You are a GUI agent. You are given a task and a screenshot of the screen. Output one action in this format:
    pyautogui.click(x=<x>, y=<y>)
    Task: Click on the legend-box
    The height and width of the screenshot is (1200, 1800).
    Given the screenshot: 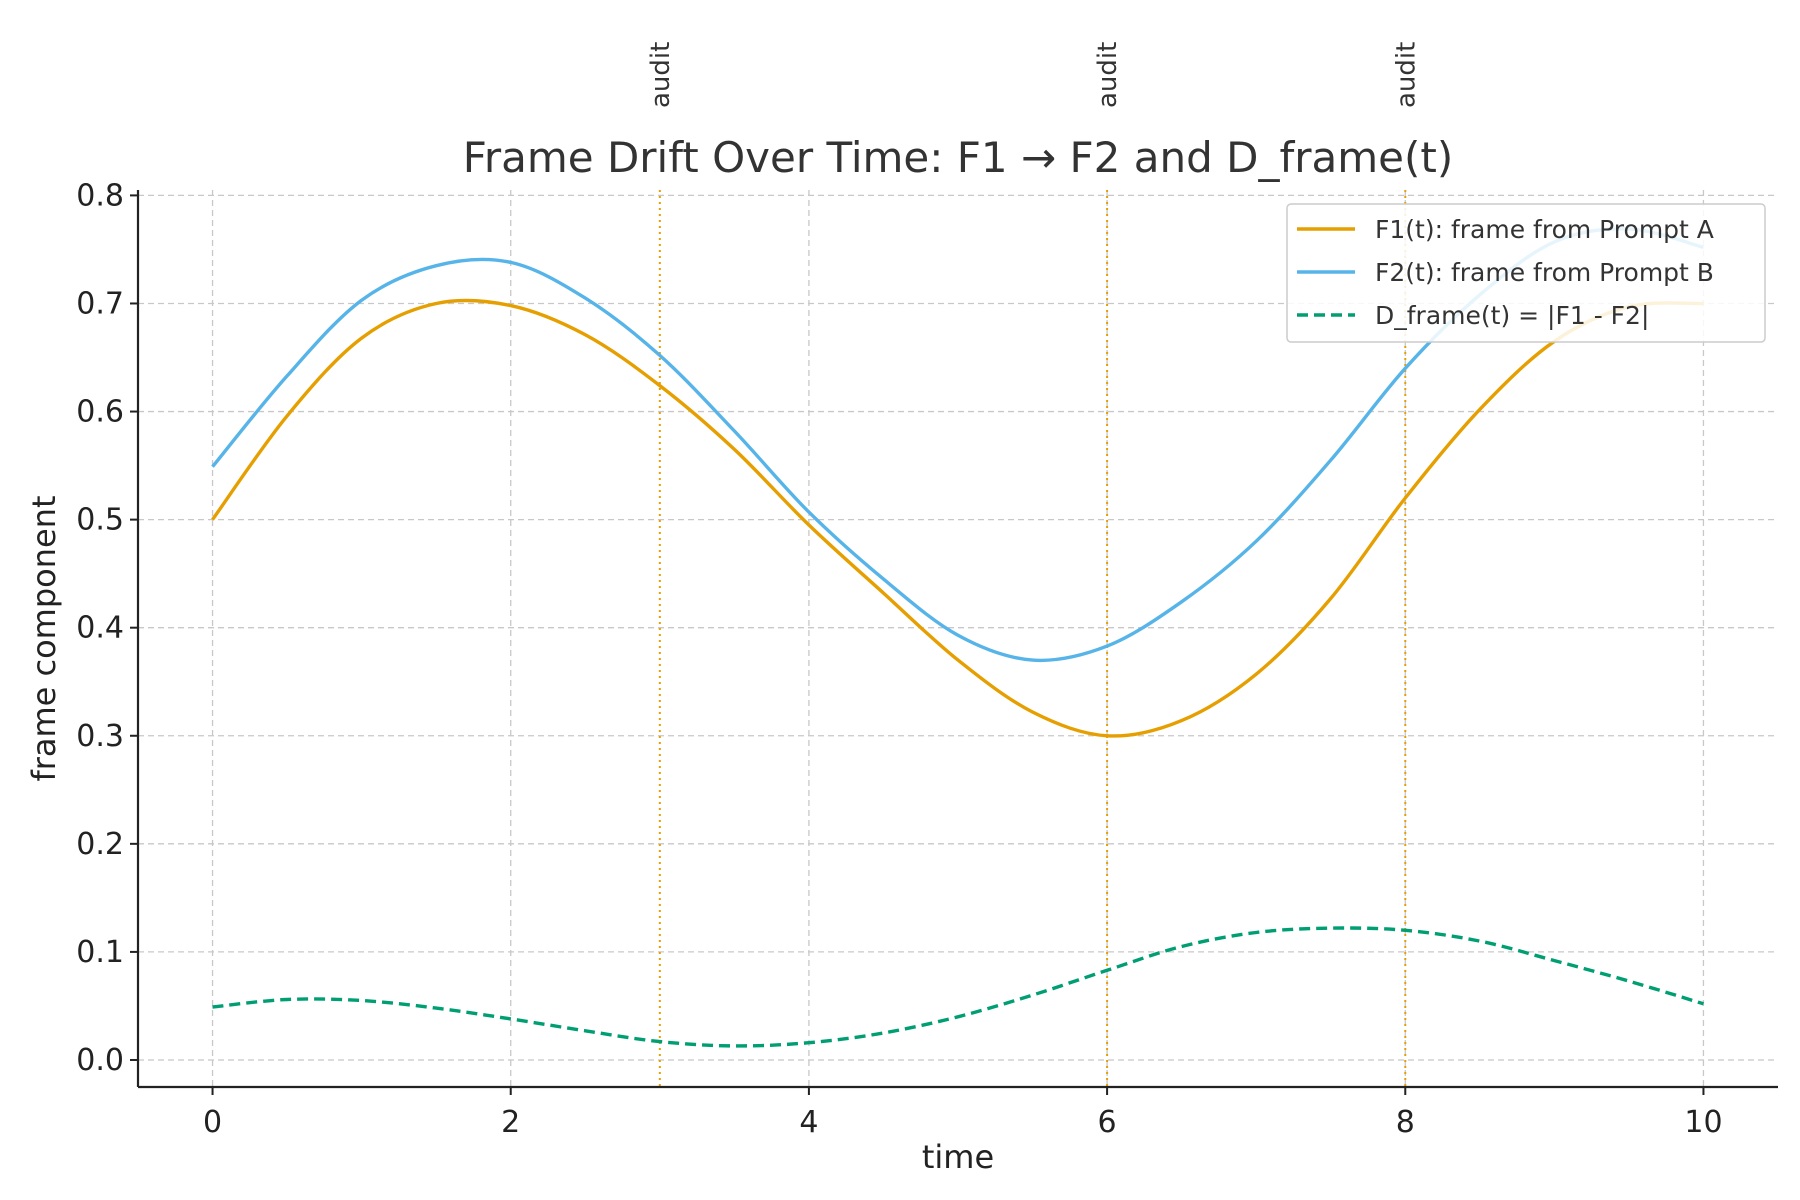 What is the action you would take?
    pyautogui.click(x=1526, y=273)
    